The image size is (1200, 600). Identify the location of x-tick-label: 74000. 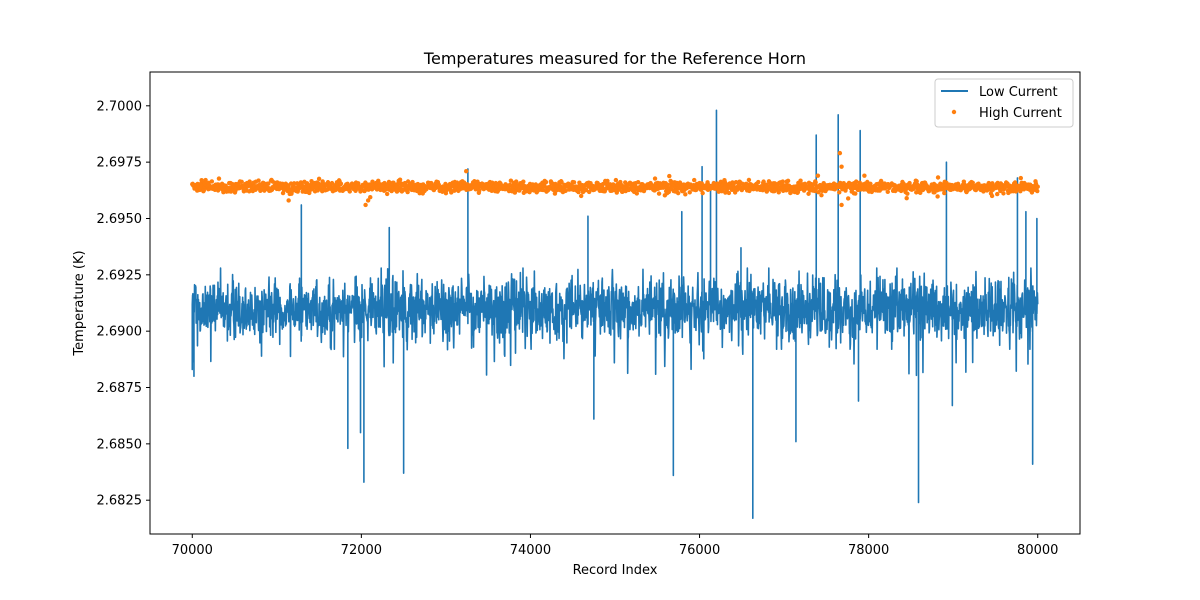
(530, 550).